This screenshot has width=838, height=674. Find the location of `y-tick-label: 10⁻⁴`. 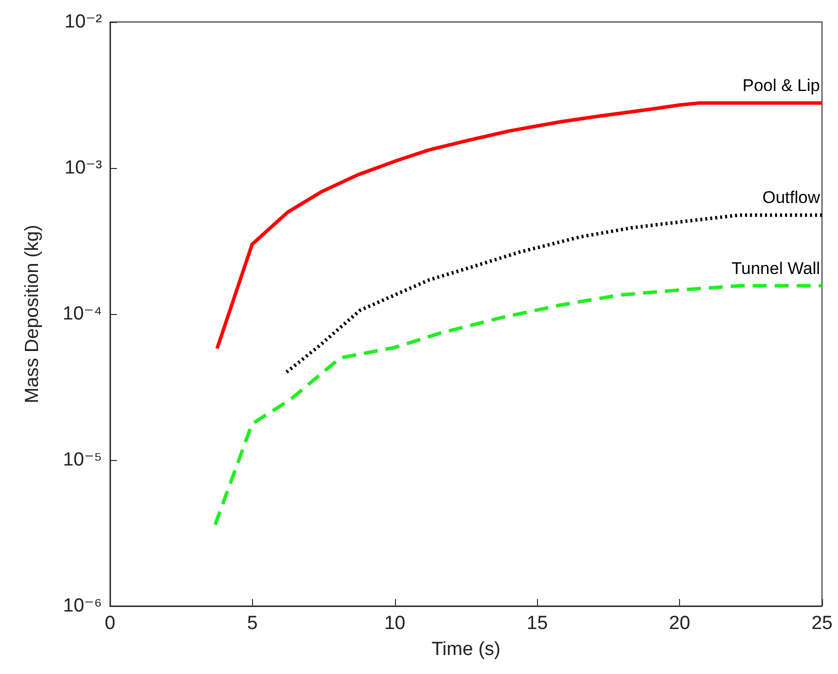

y-tick-label: 10⁻⁴ is located at coordinates (82, 314).